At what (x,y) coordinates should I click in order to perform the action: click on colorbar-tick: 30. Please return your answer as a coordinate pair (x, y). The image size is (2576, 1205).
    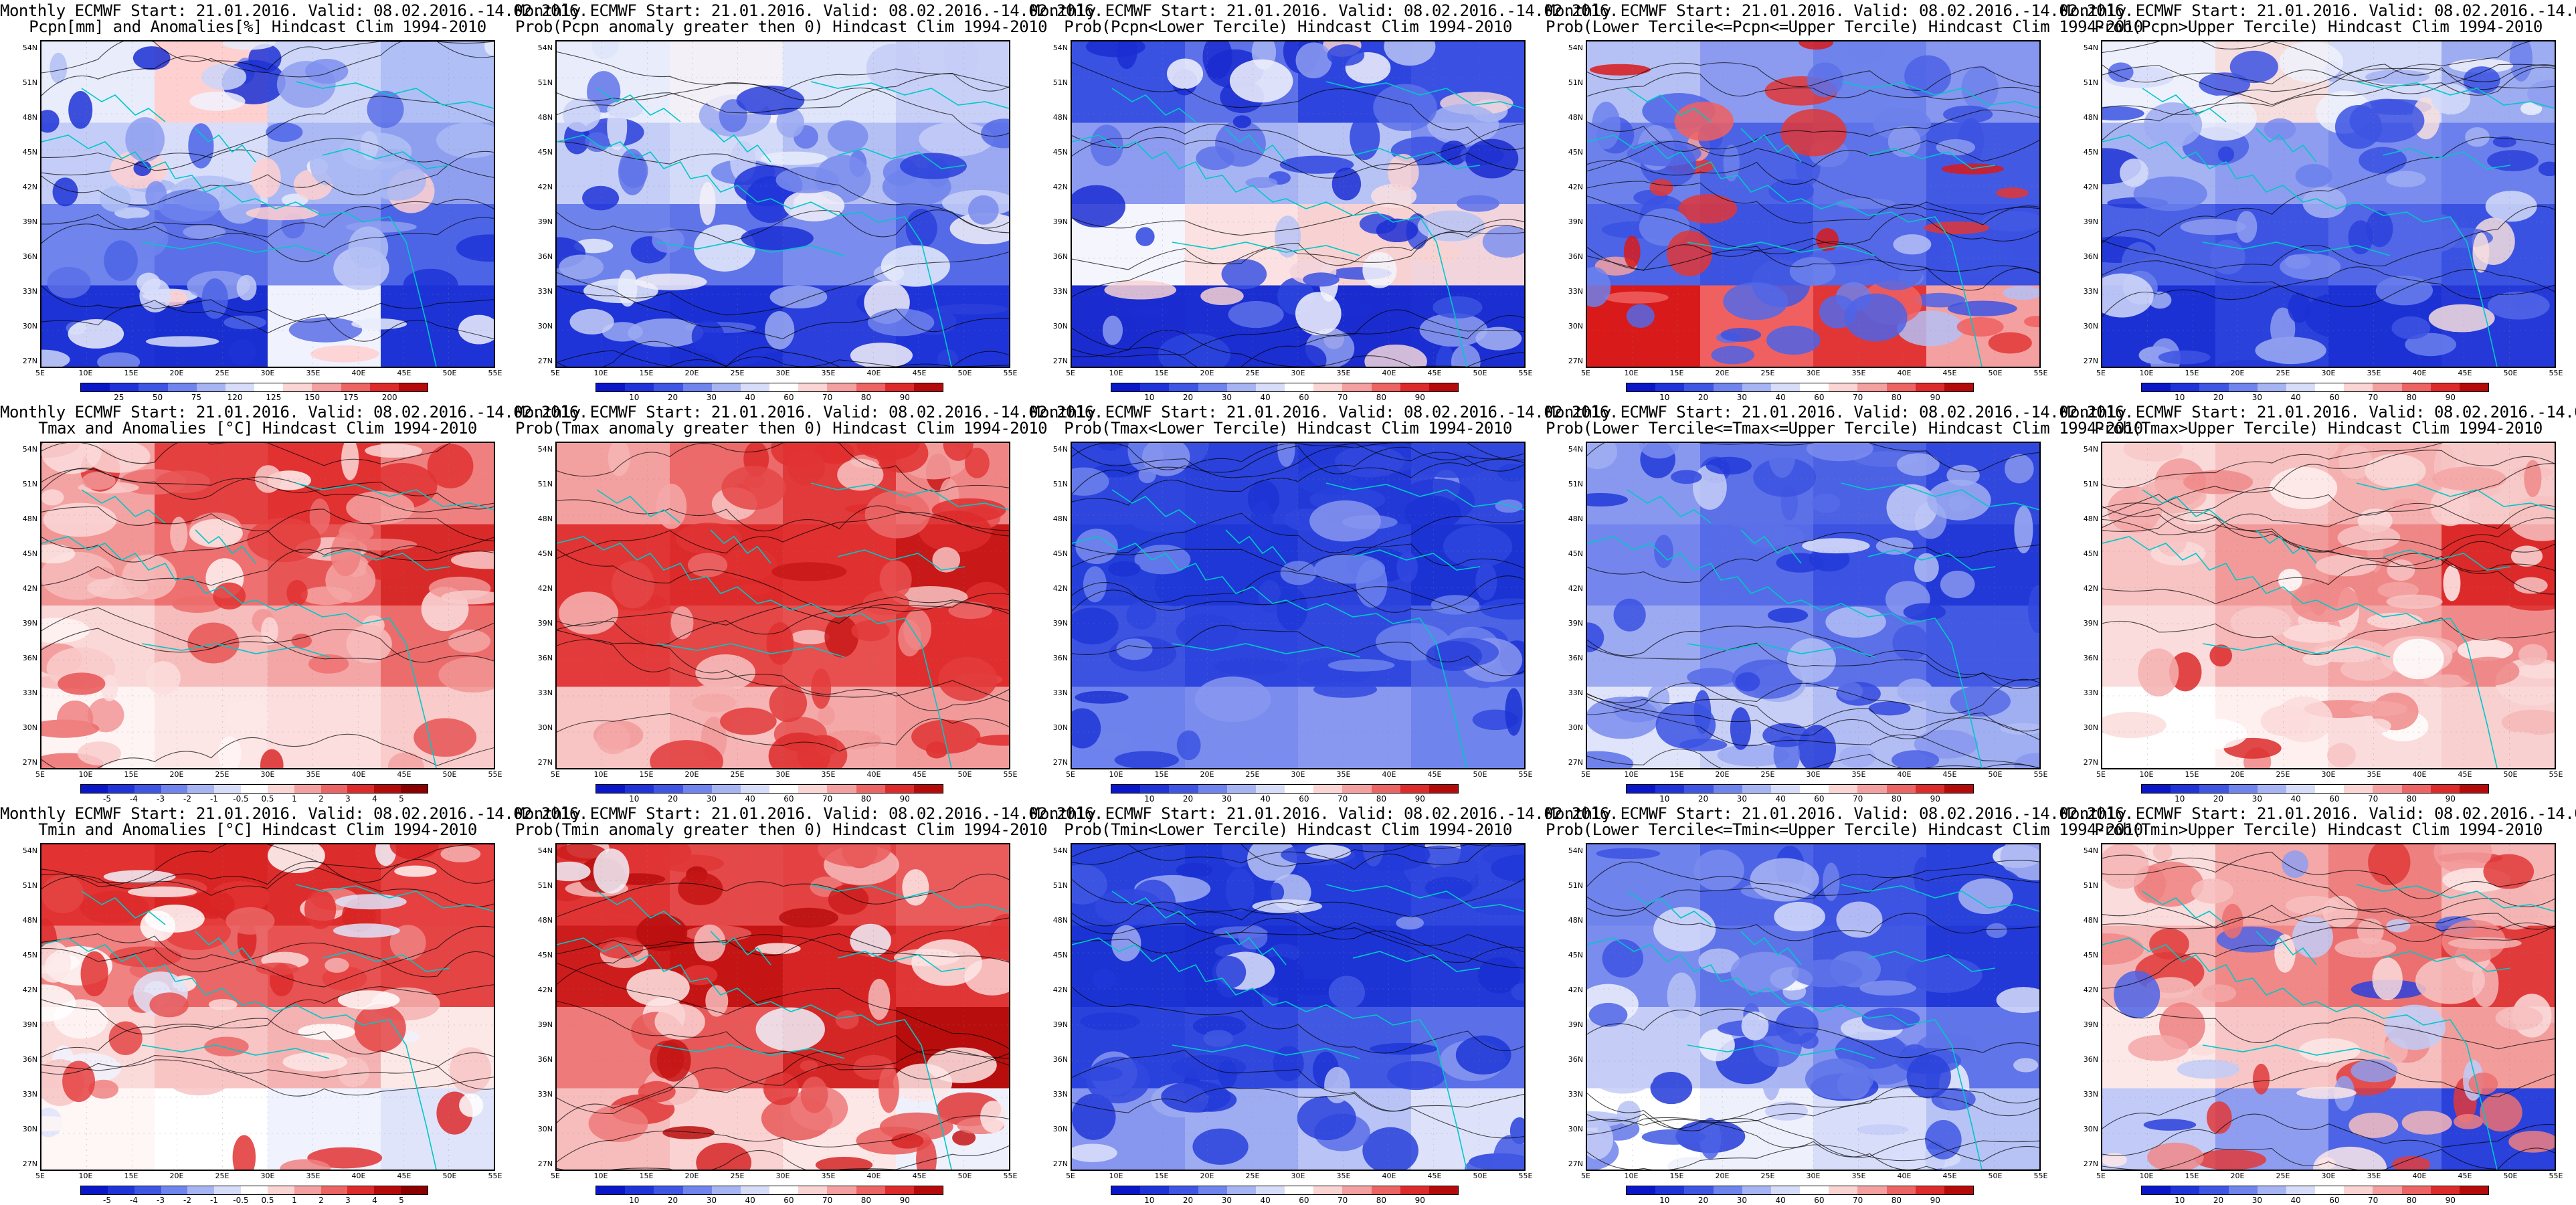
    Looking at the image, I should click on (2256, 397).